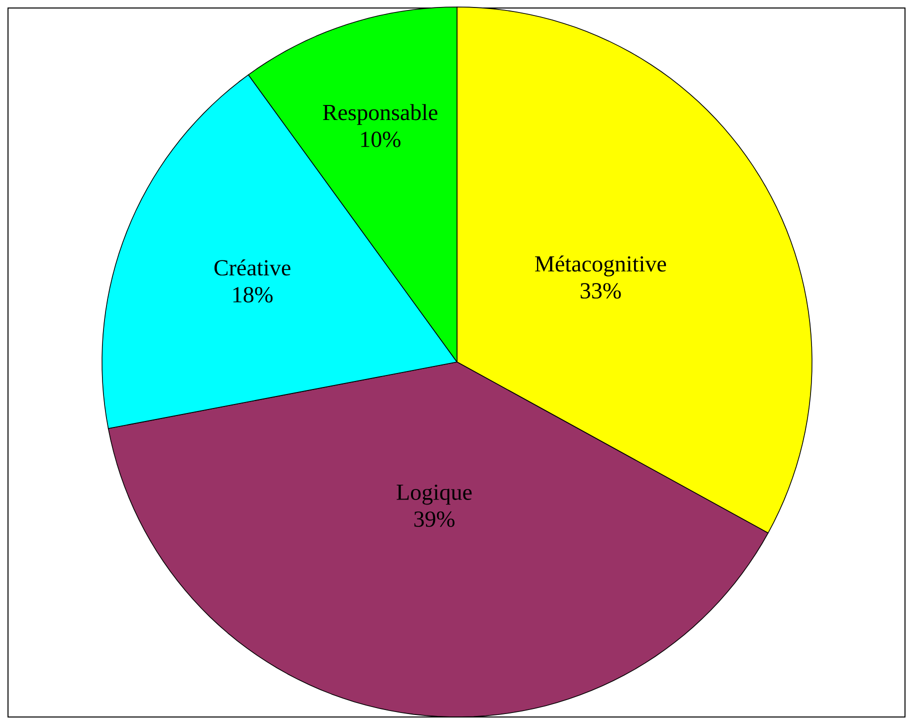 This screenshot has height=719, width=908. What do you see at coordinates (252, 267) in the screenshot?
I see `slice-label: Créative` at bounding box center [252, 267].